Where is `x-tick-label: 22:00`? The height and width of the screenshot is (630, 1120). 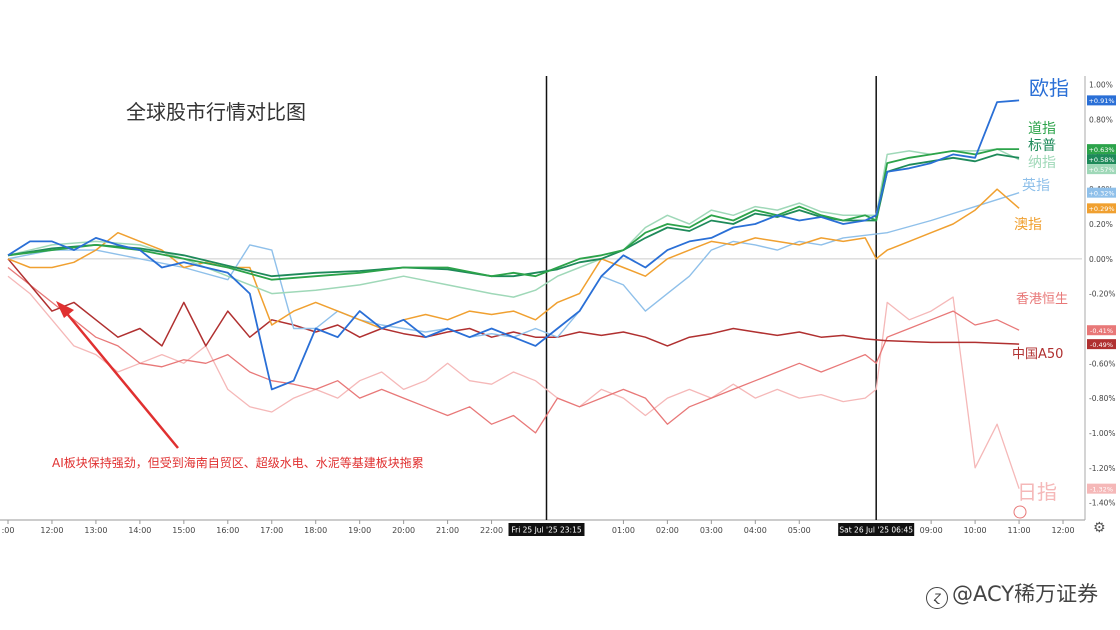 x-tick-label: 22:00 is located at coordinates (491, 530).